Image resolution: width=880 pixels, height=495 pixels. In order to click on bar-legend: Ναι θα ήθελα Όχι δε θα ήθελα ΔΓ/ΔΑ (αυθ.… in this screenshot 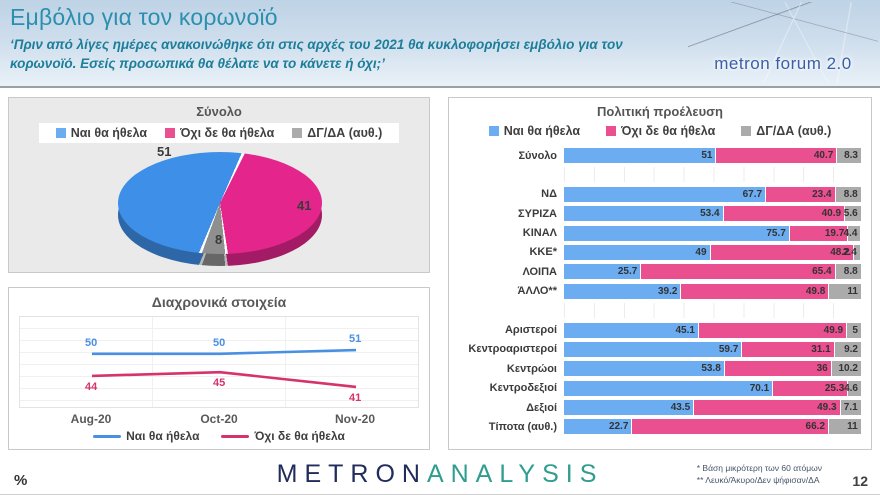, I will do `click(660, 131)`.